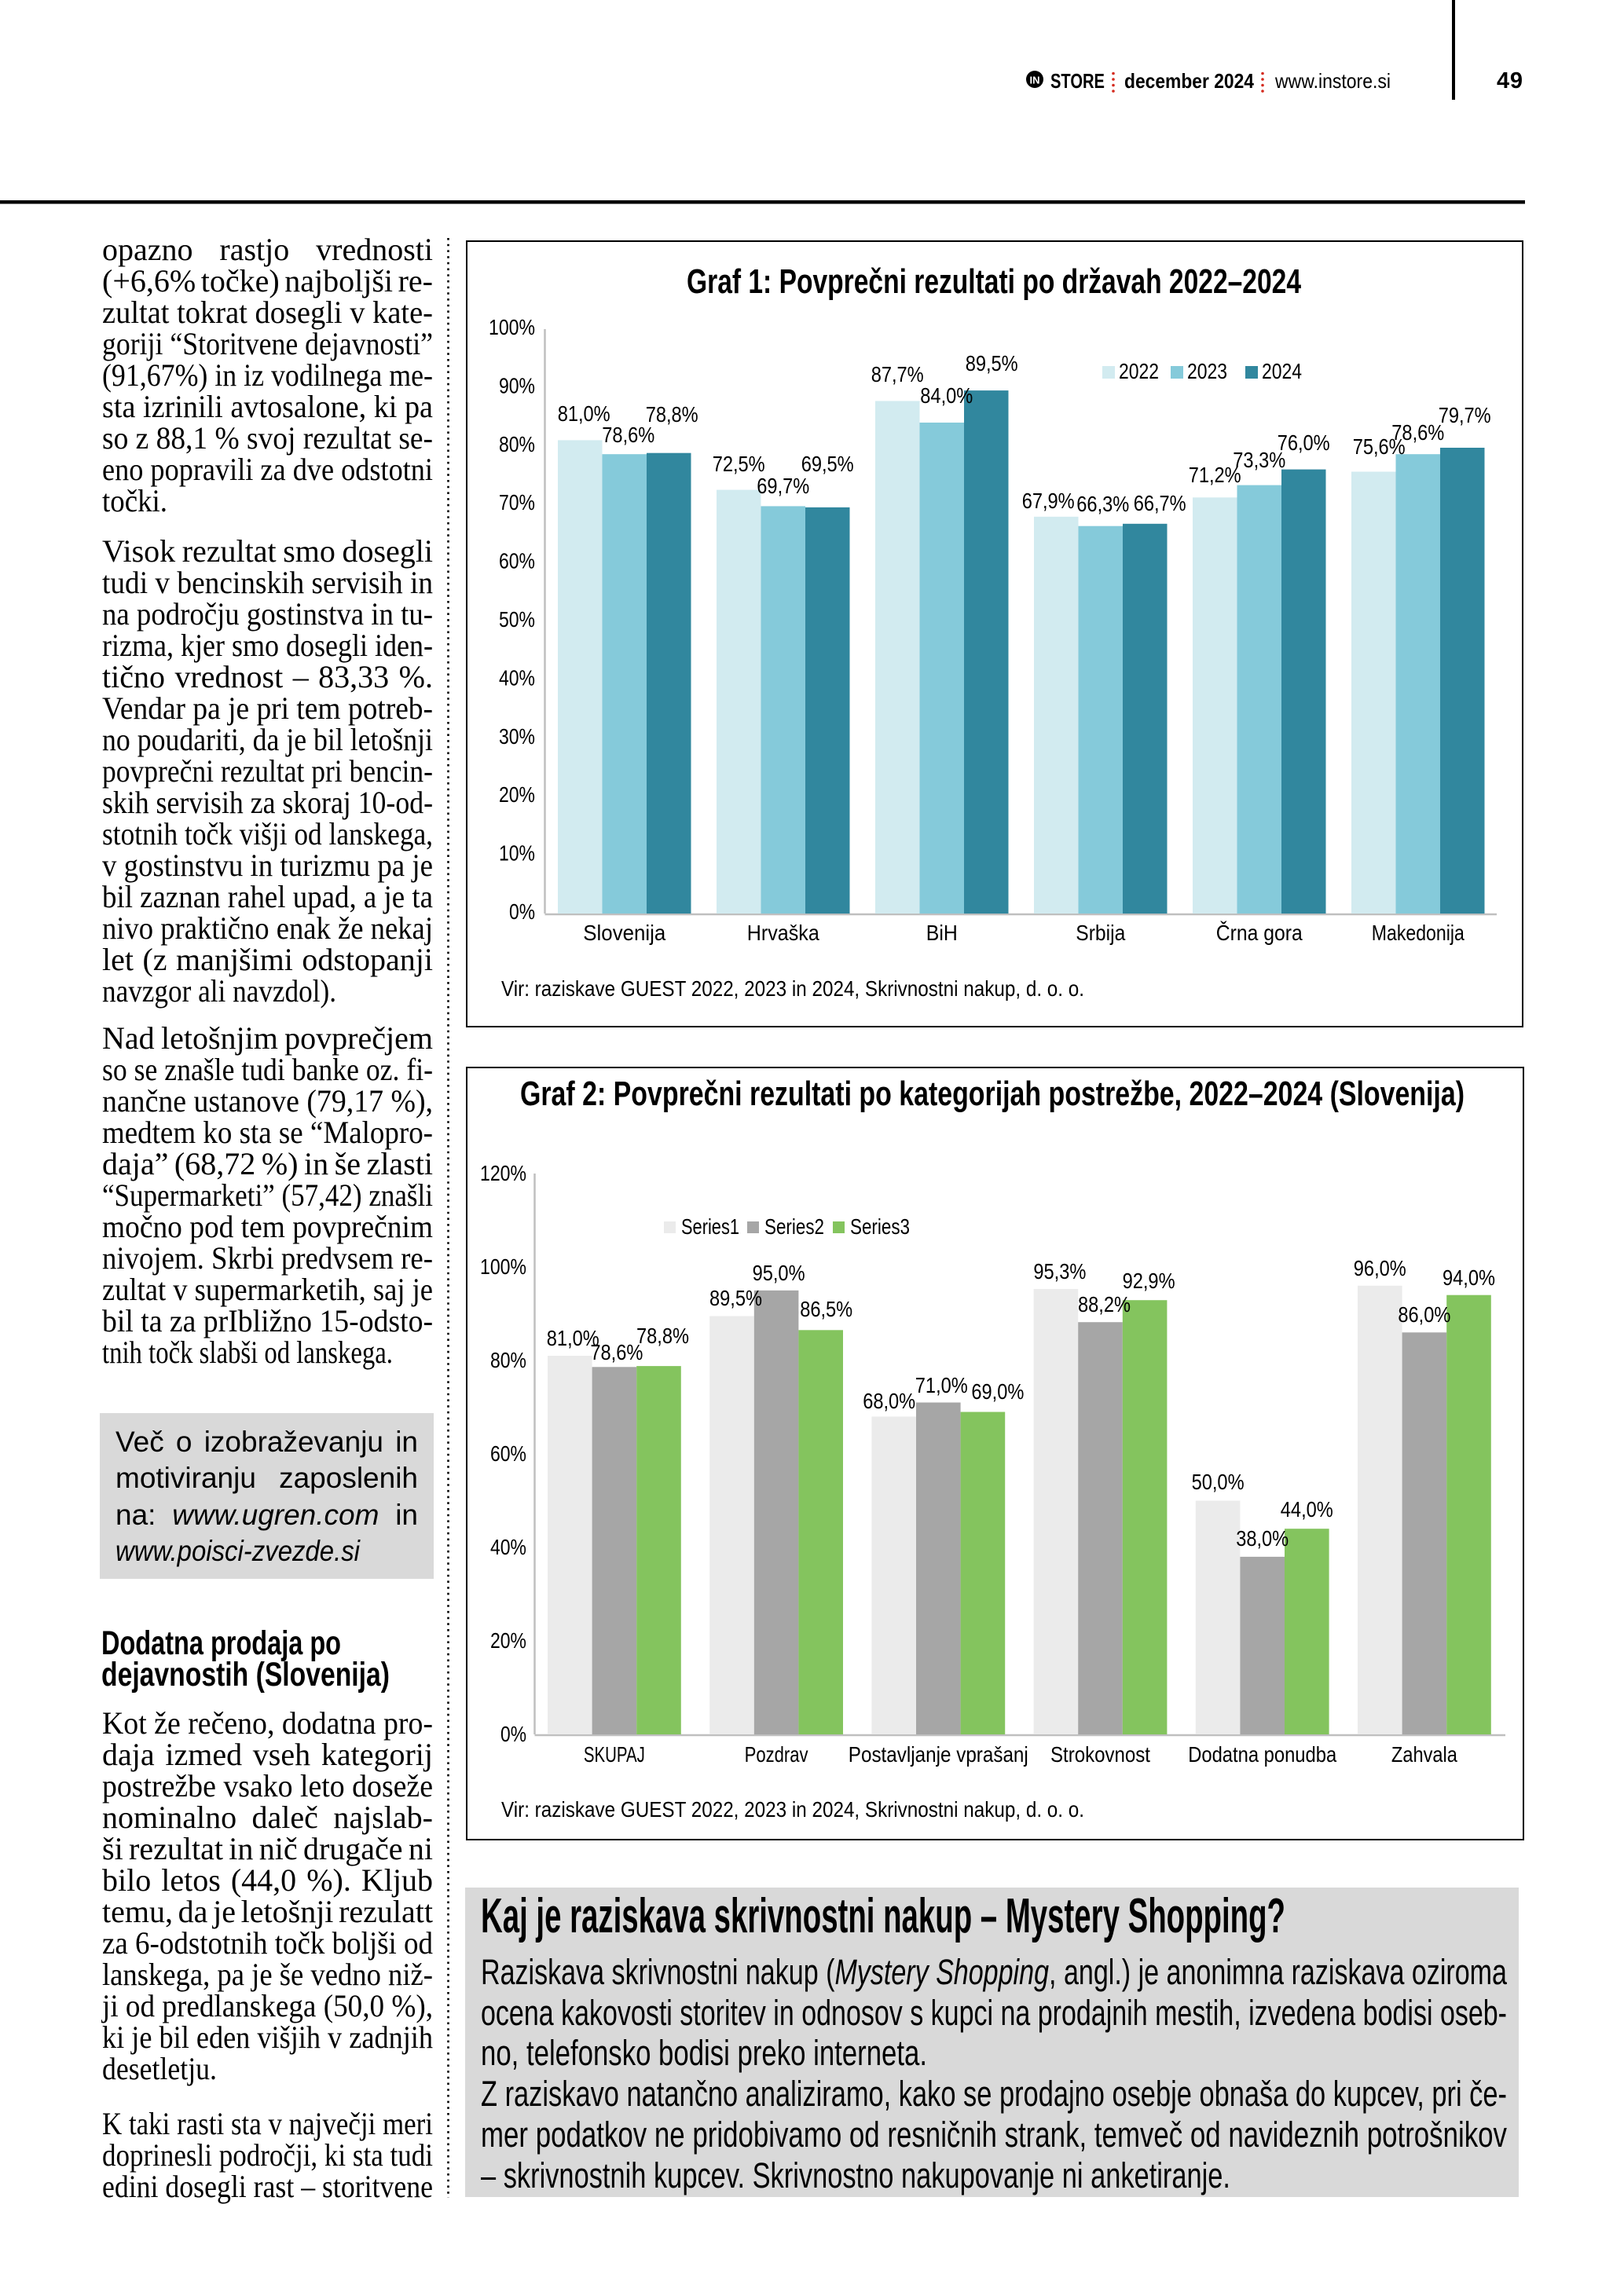 The height and width of the screenshot is (2296, 1624). Describe the element at coordinates (267, 1786) in the screenshot. I see `svg-text: postrežbe vsako leto doseže` at that location.